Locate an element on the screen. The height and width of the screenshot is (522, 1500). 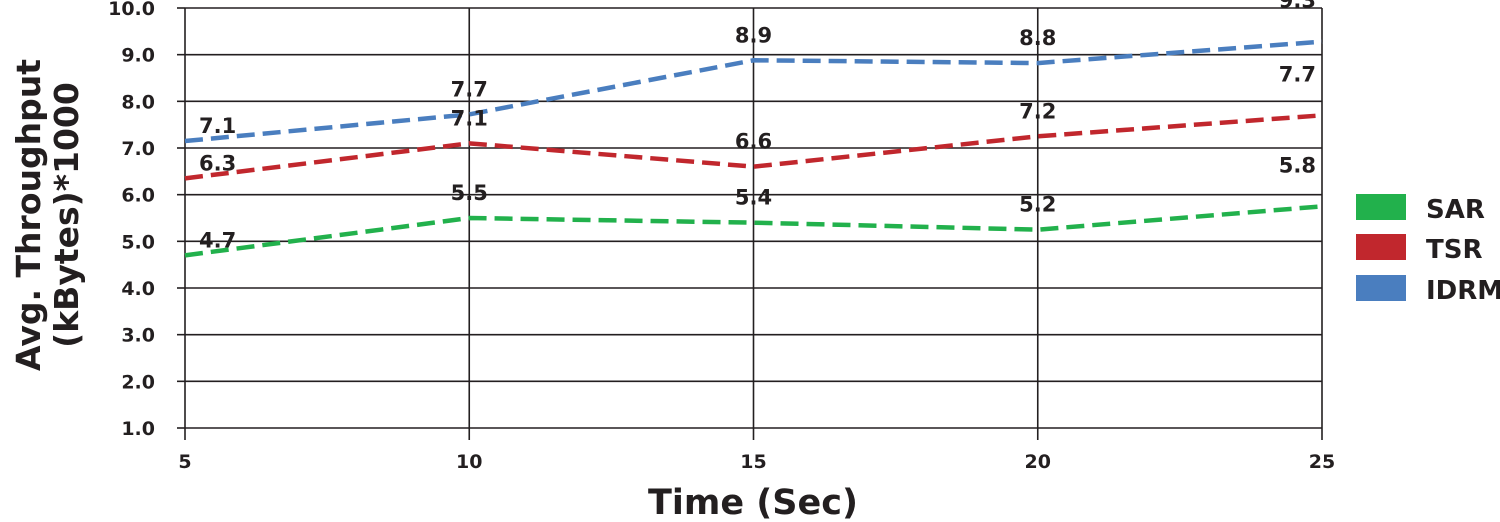
x-tick-label: 20 is located at coordinates (1038, 462).